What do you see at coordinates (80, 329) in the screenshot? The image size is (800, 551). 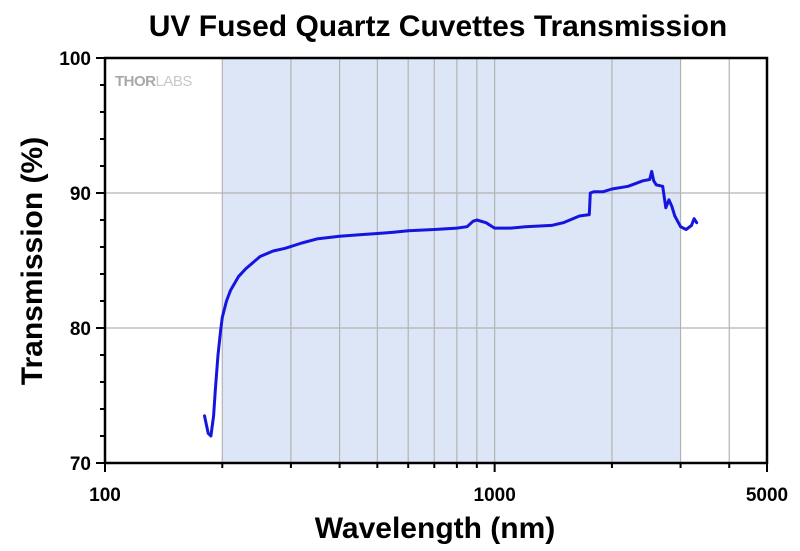 I see `y-tick-label: 80` at bounding box center [80, 329].